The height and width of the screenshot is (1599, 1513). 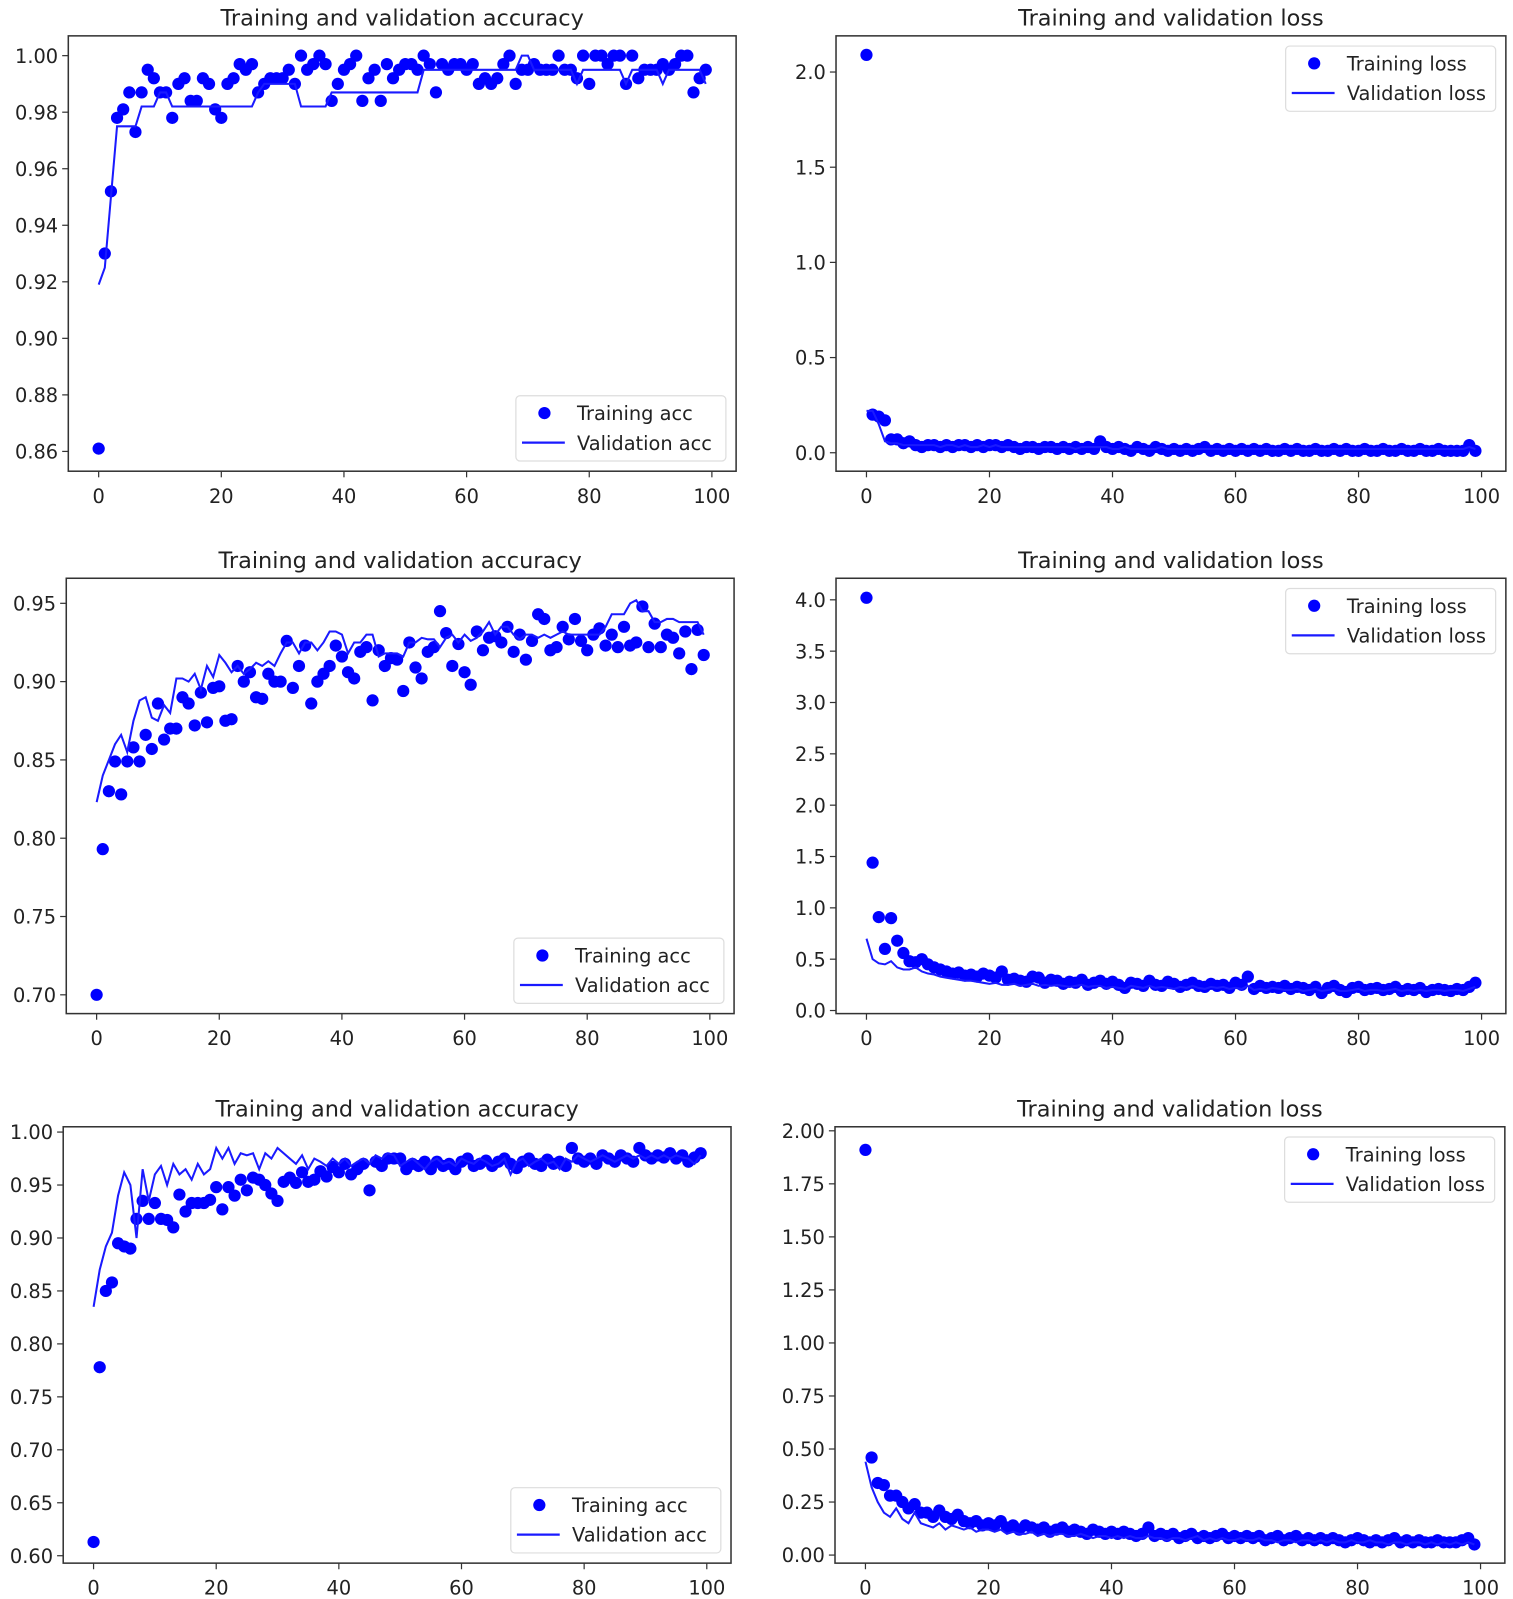 What do you see at coordinates (36, 225) in the screenshot?
I see `y-tick-label: 0.94` at bounding box center [36, 225].